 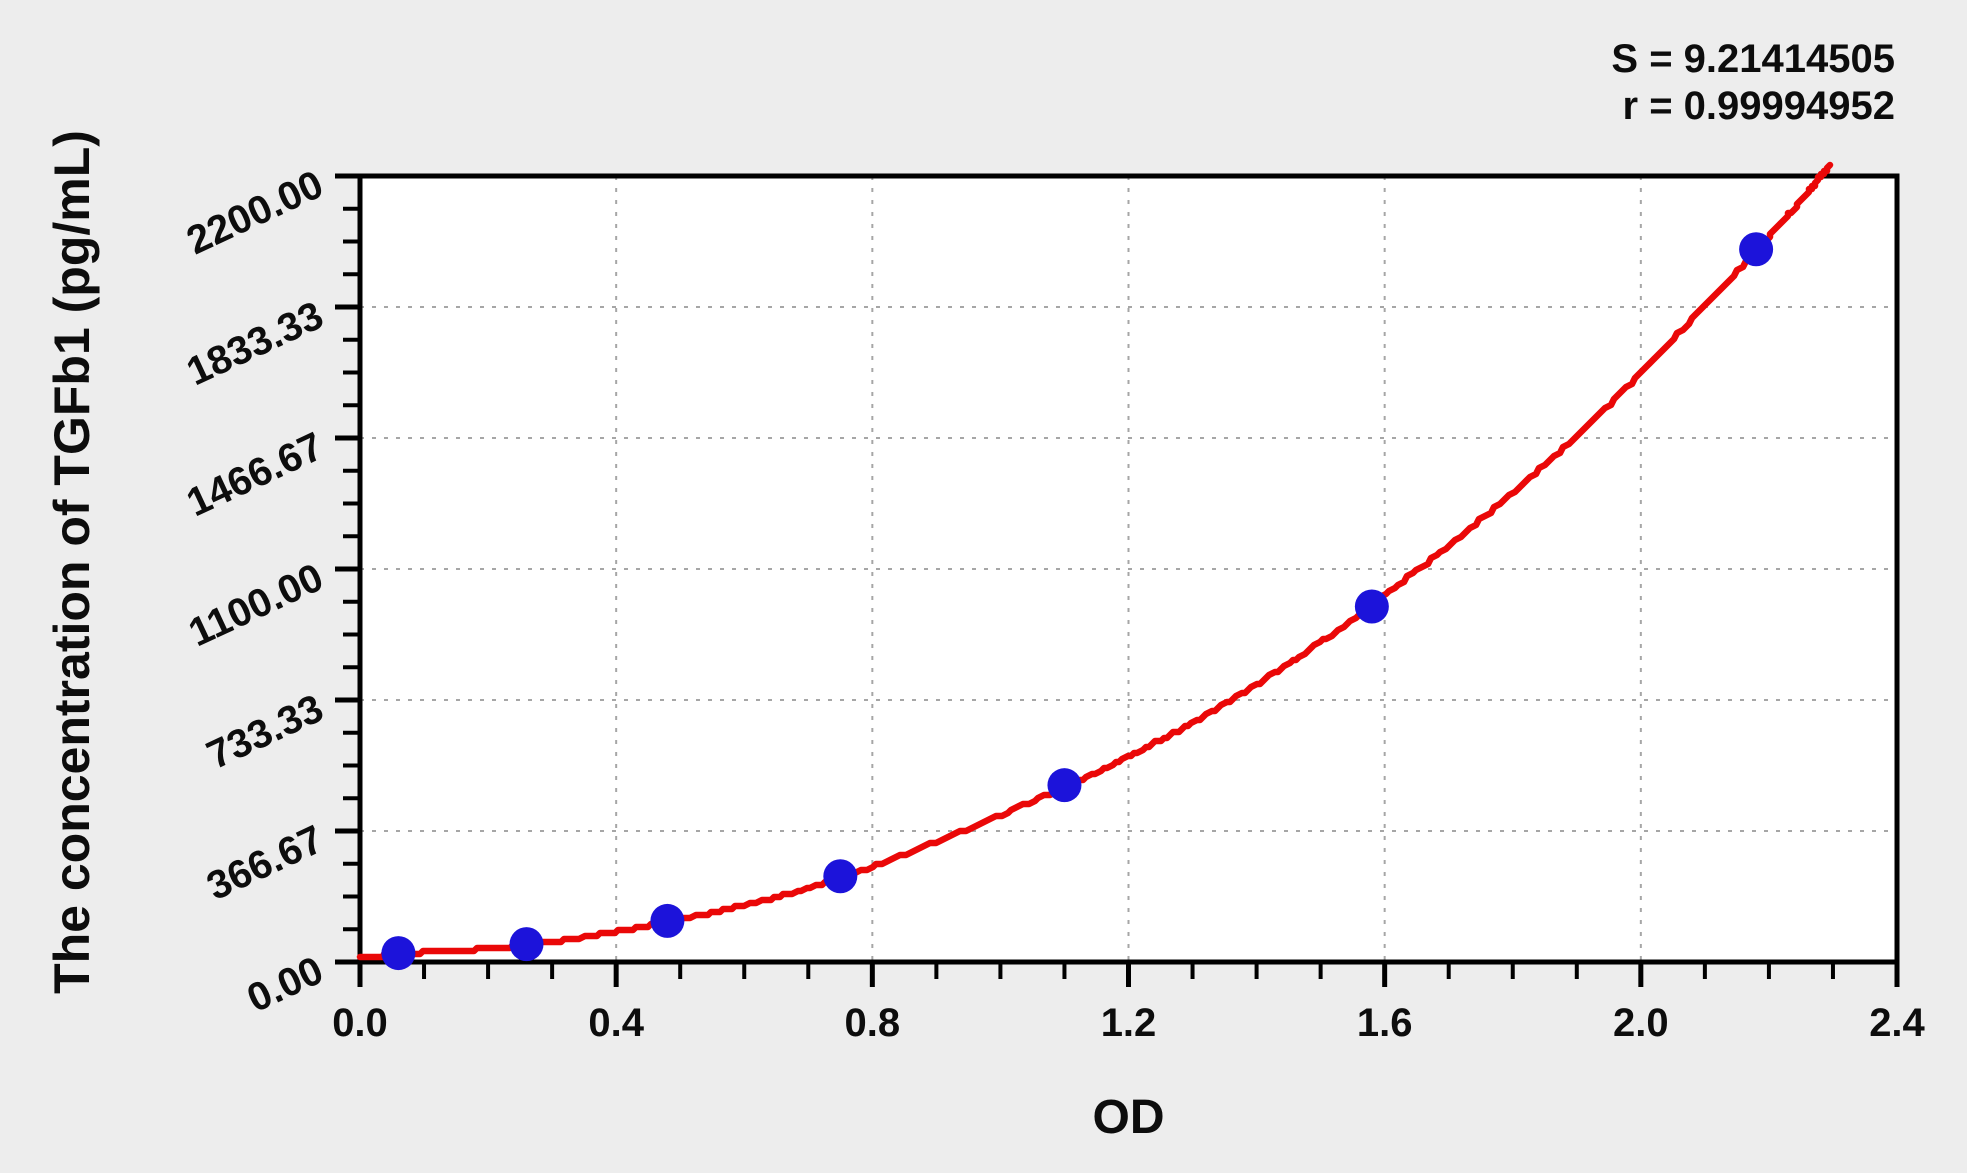 I want to click on x-tick-label: 2.0, so click(x=1641, y=1023).